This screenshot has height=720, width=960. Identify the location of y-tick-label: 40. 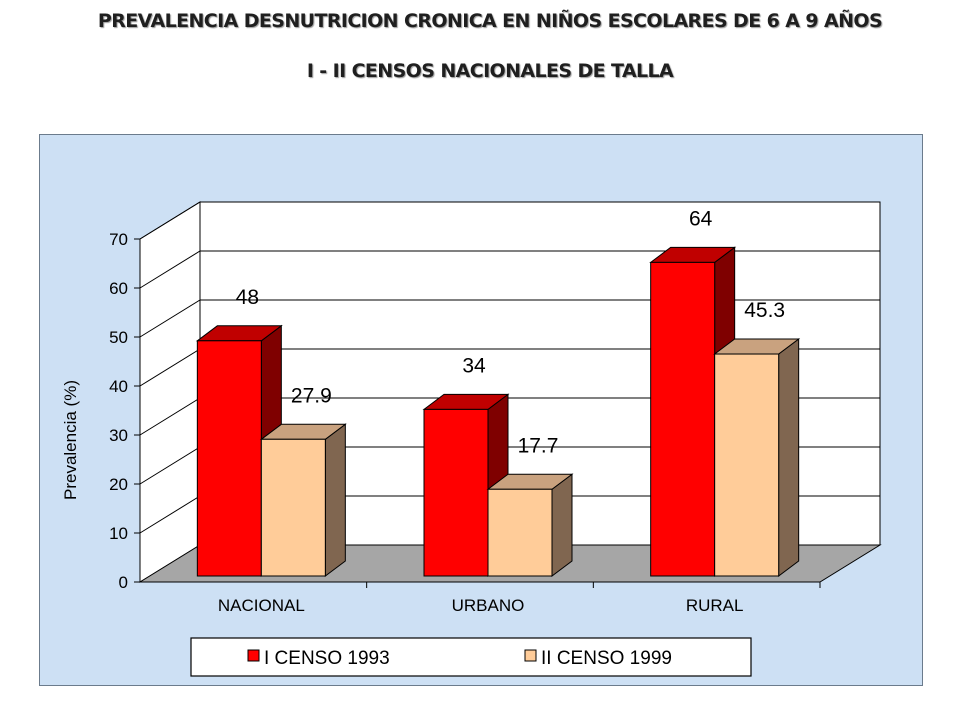
(118, 386).